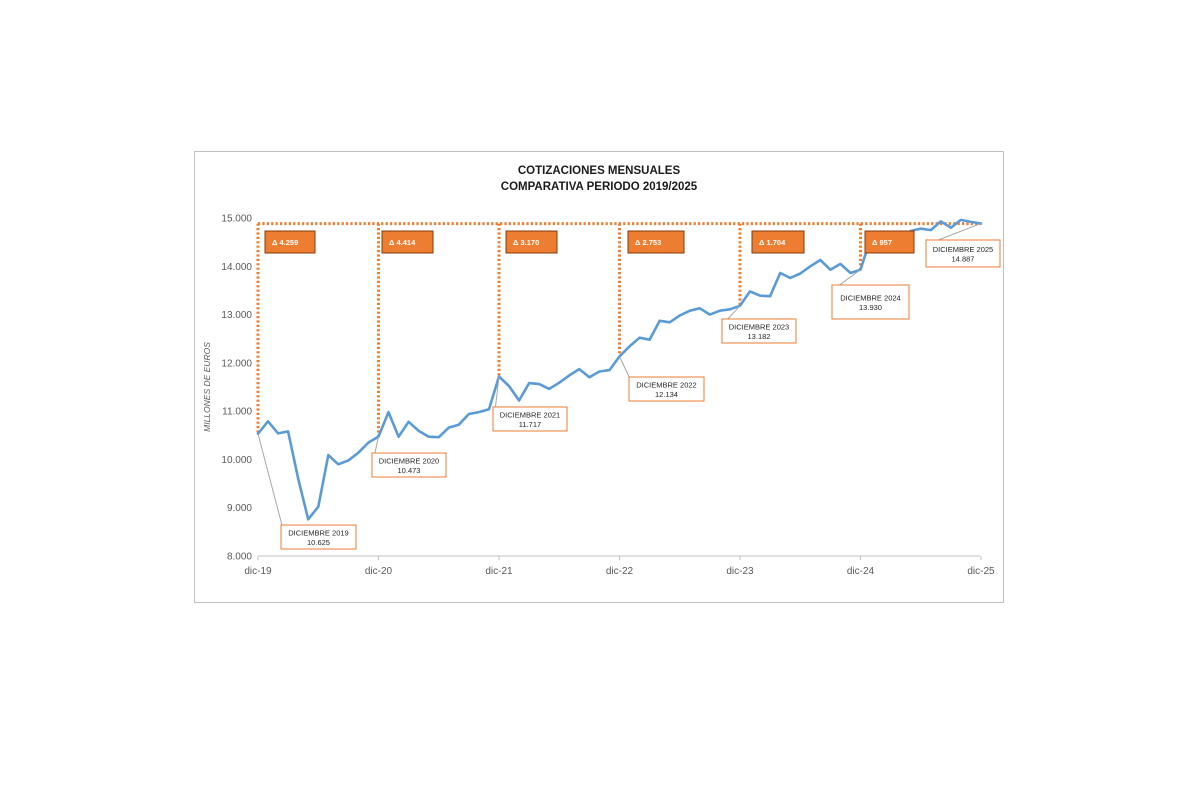 This screenshot has width=1200, height=800. Describe the element at coordinates (620, 571) in the screenshot. I see `x-tick-label: dic-22` at that location.